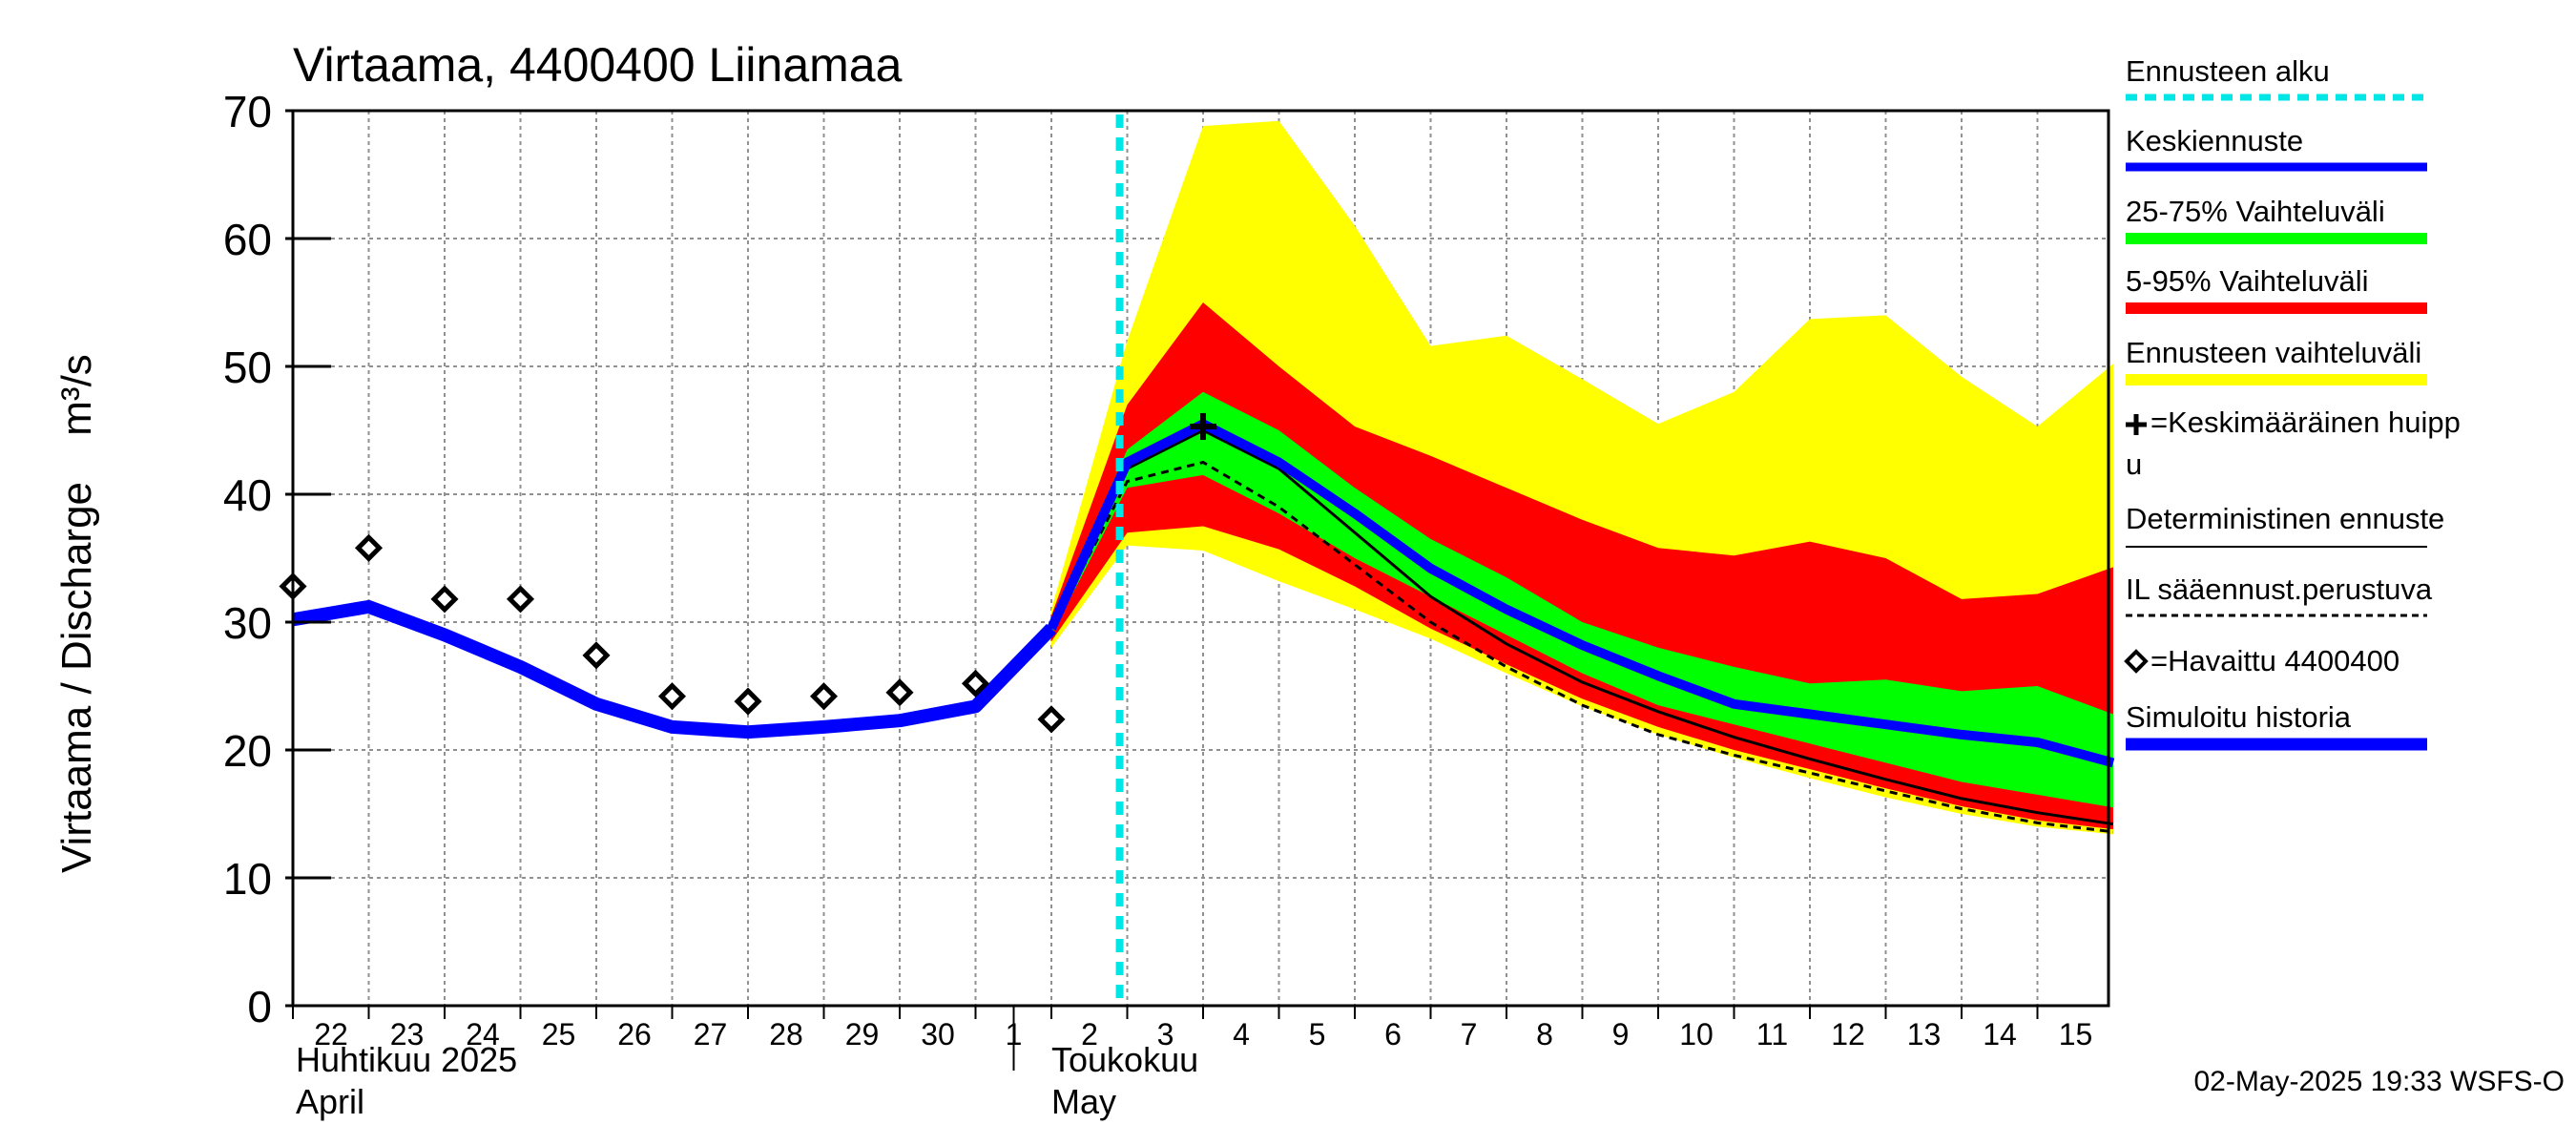 This screenshot has width=2576, height=1145. I want to click on x-tick-label: 11, so click(1772, 1034).